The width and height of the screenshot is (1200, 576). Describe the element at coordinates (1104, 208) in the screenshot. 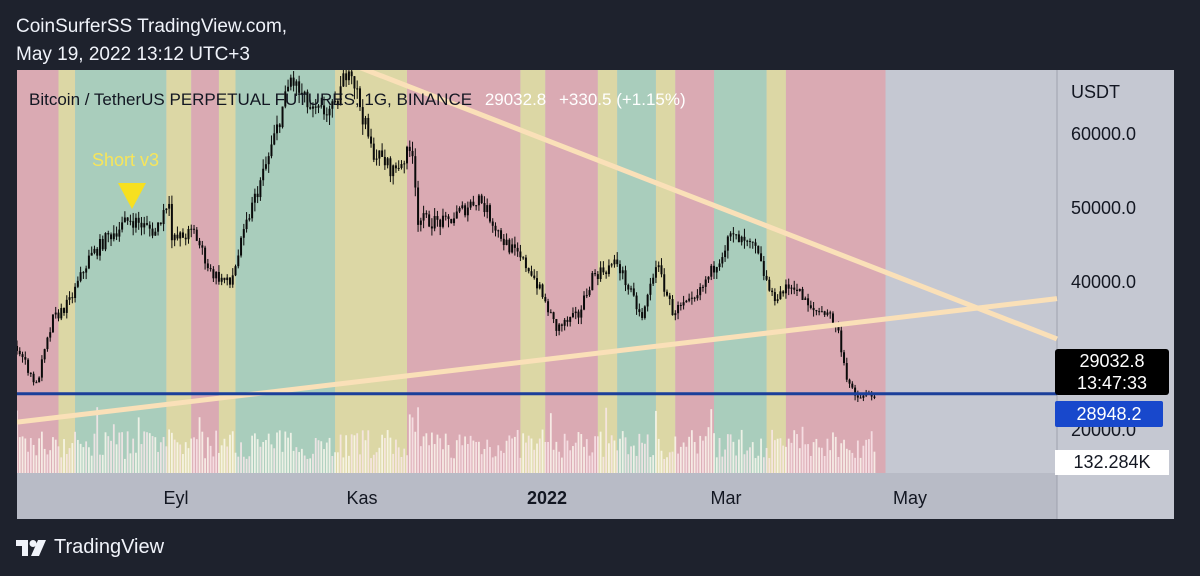

I see `y-tick: 50000.0` at that location.